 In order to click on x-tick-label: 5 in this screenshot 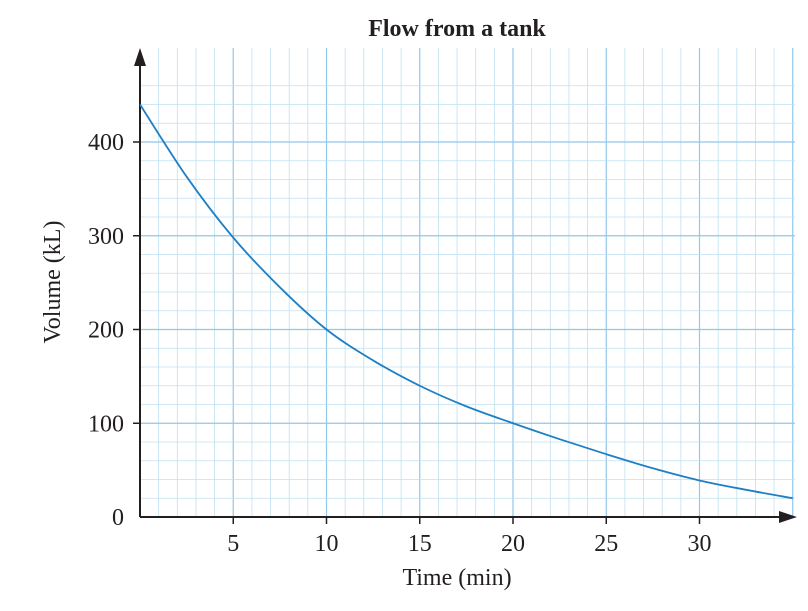, I will do `click(233, 544)`.